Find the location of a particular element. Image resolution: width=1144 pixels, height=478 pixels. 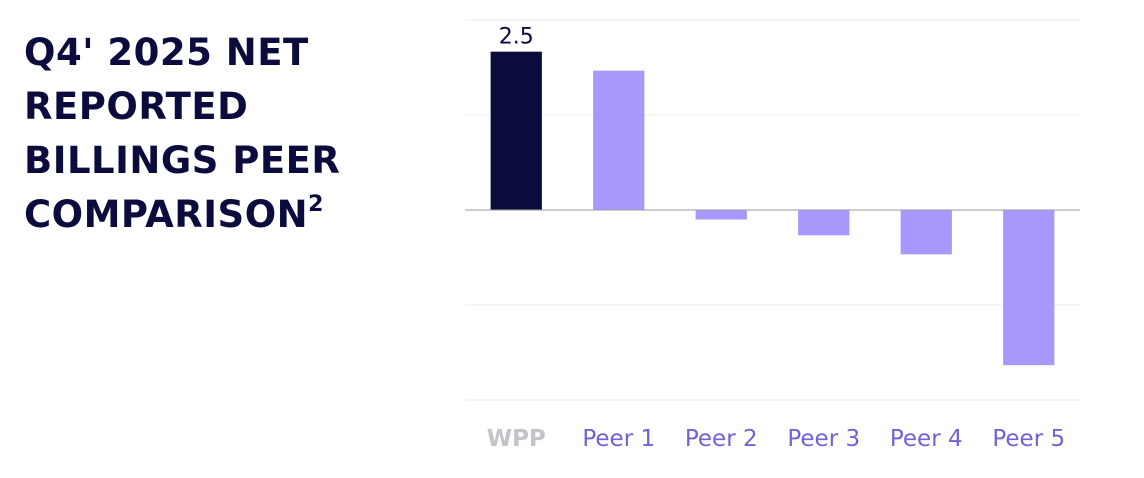

x-tick-label: Peer 2 is located at coordinates (721, 439).